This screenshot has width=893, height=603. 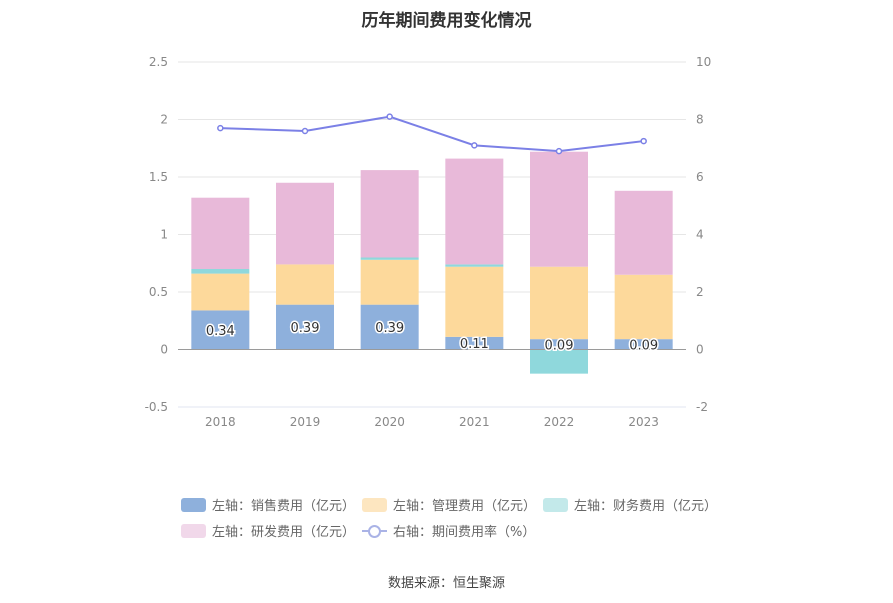 What do you see at coordinates (158, 292) in the screenshot?
I see `left-axis-tick-label: 0.5` at bounding box center [158, 292].